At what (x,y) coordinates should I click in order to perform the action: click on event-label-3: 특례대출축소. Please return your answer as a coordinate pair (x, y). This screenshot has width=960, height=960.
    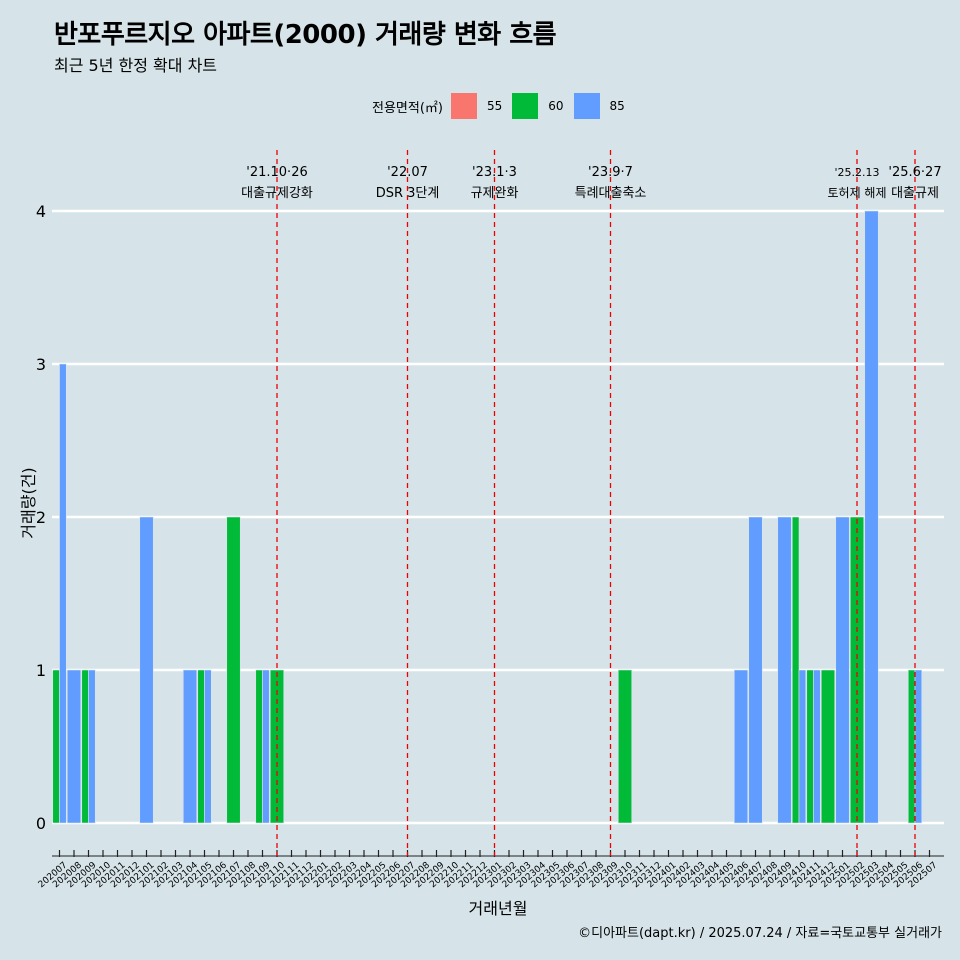
    Looking at the image, I should click on (611, 193).